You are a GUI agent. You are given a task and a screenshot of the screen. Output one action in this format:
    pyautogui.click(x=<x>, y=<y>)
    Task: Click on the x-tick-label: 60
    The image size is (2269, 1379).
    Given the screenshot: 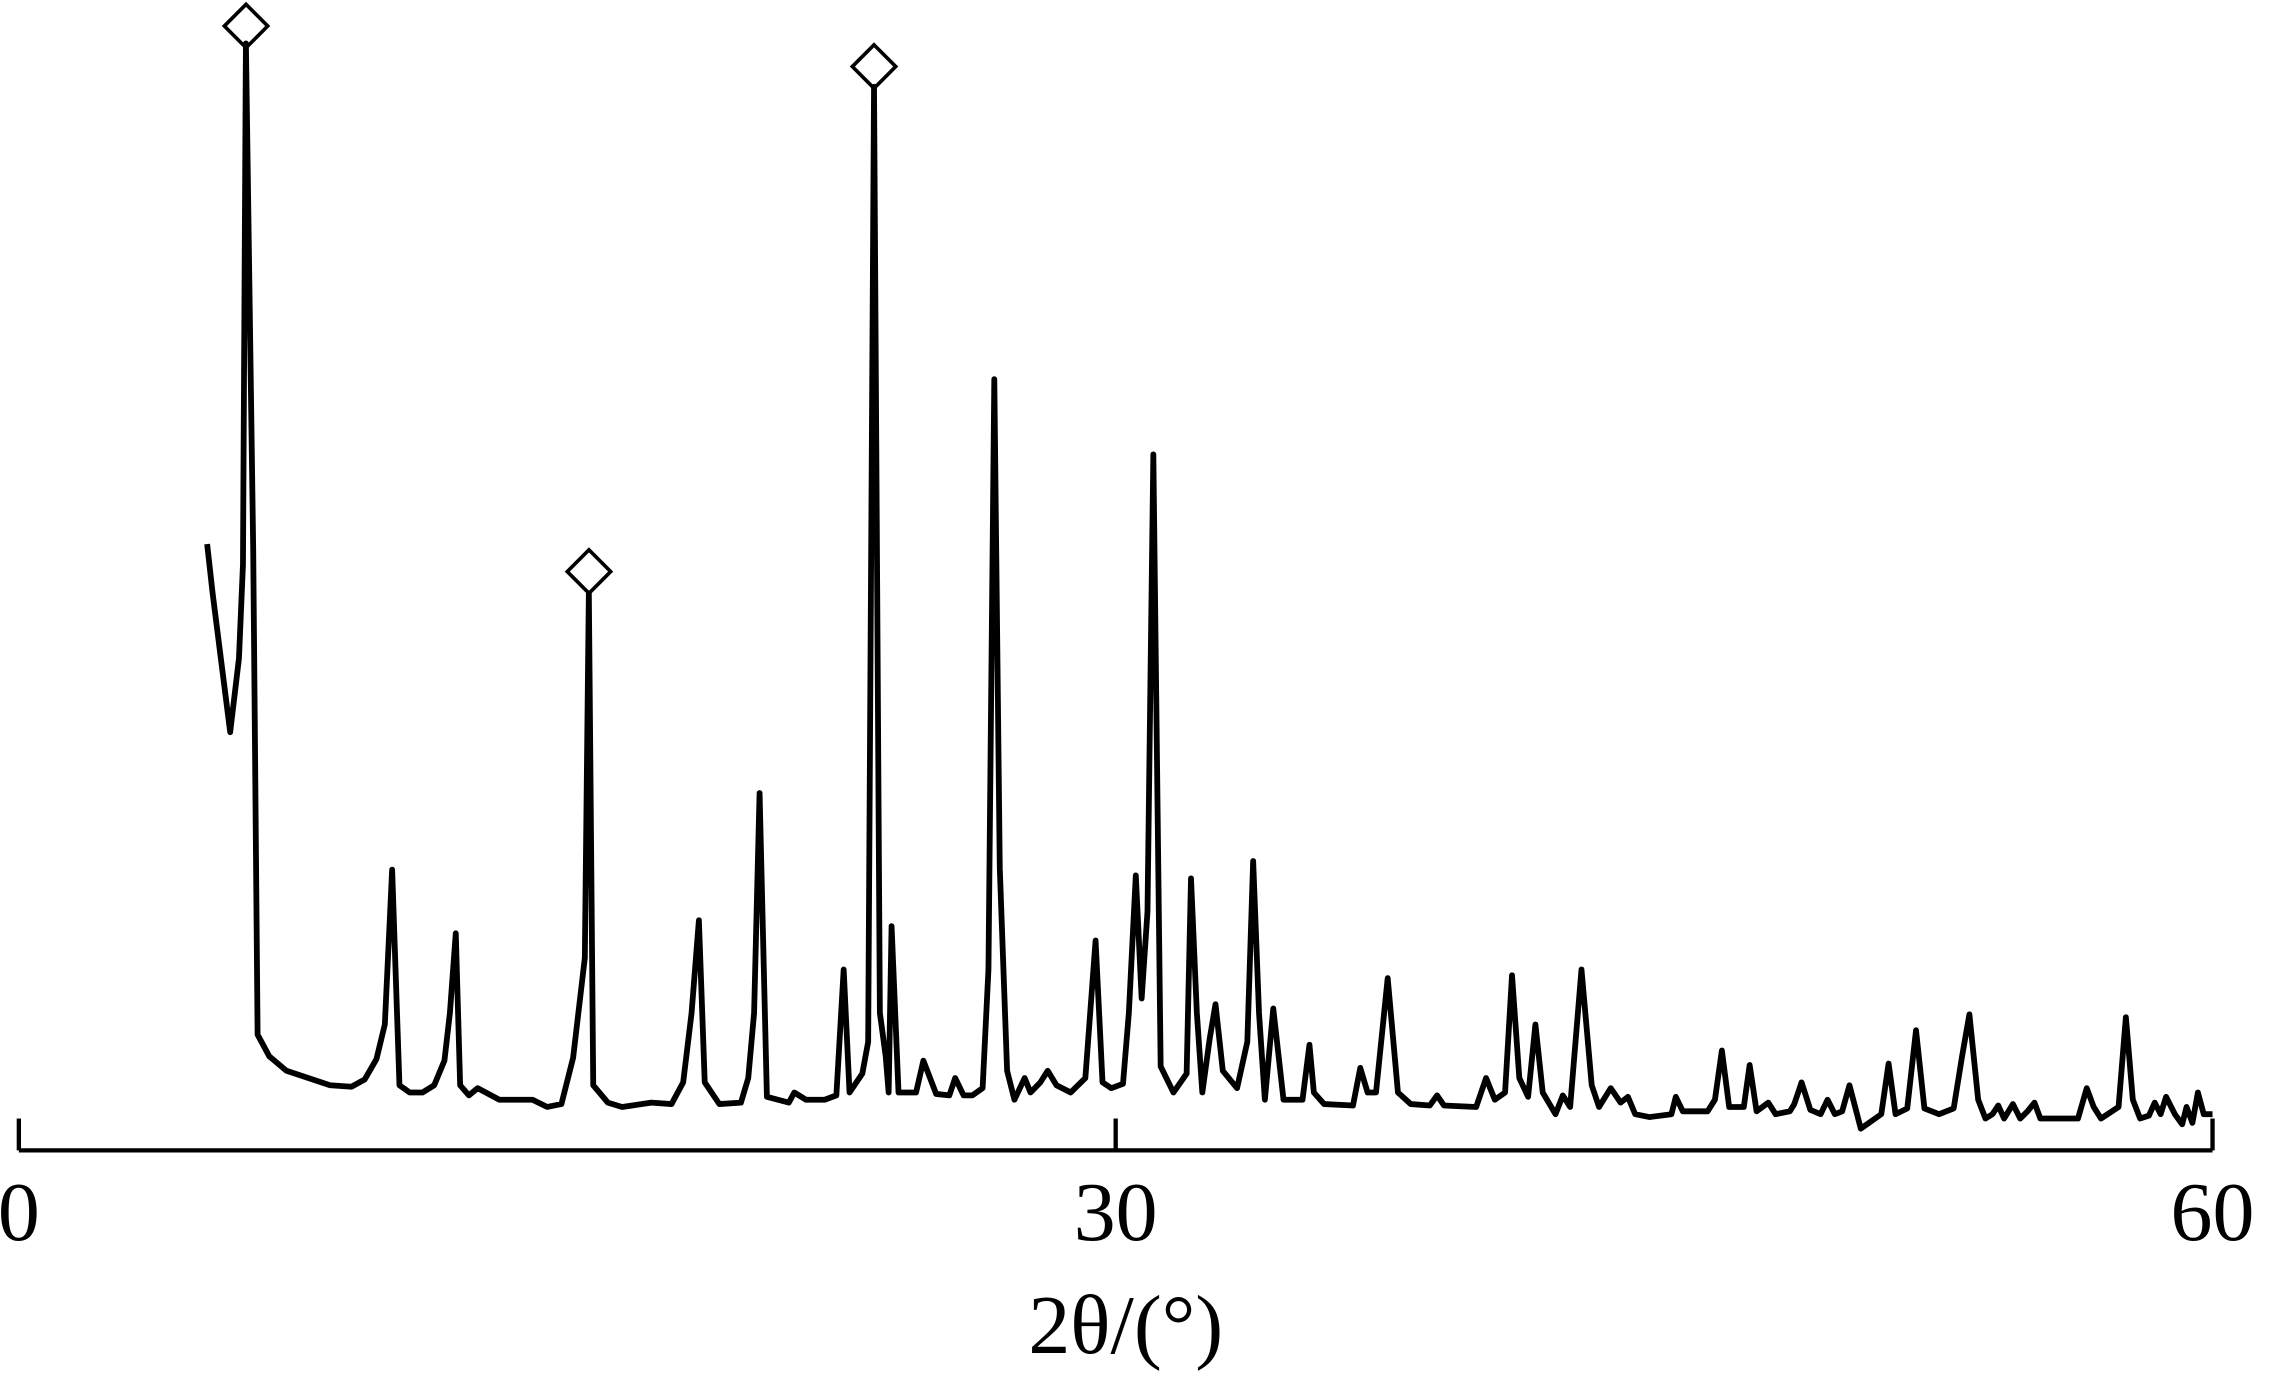 What is the action you would take?
    pyautogui.click(x=2213, y=1212)
    